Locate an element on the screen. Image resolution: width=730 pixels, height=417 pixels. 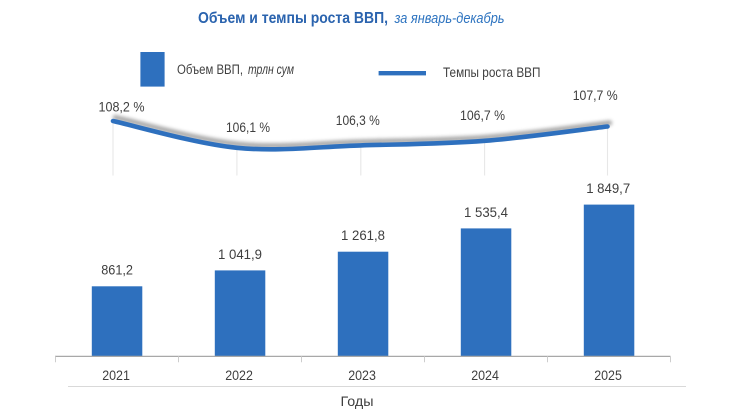
svg-text: 108,2 % is located at coordinates (122, 106).